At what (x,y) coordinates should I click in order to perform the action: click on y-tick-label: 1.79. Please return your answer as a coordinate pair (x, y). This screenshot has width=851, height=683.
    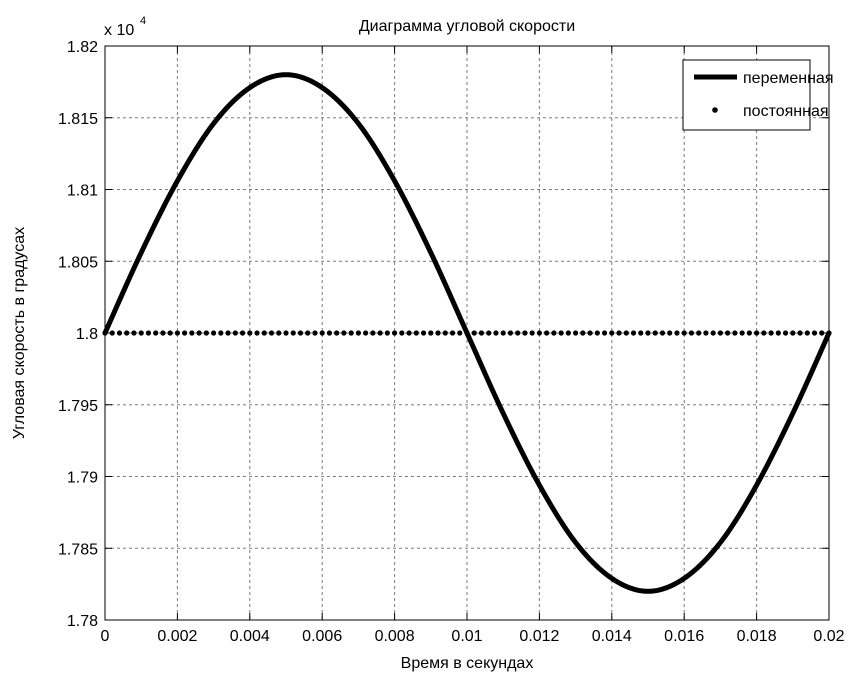
    Looking at the image, I should click on (82, 478).